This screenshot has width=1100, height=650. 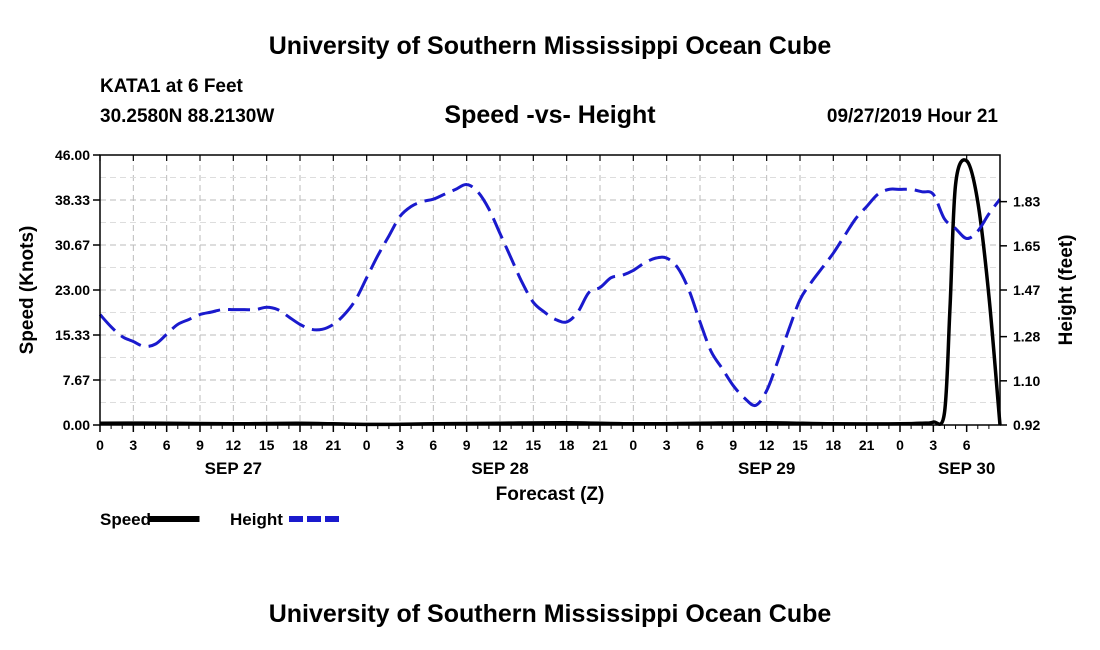 I want to click on y-left-tick-label: 30.67, so click(x=72, y=245).